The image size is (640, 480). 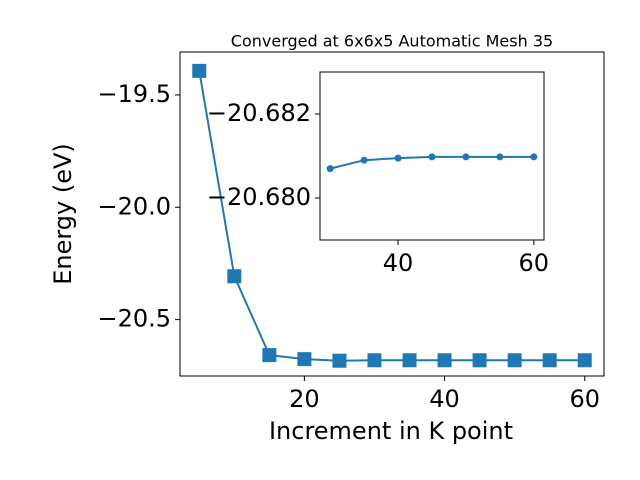 I want to click on x-axis-label: Increment in K point, so click(x=391, y=431).